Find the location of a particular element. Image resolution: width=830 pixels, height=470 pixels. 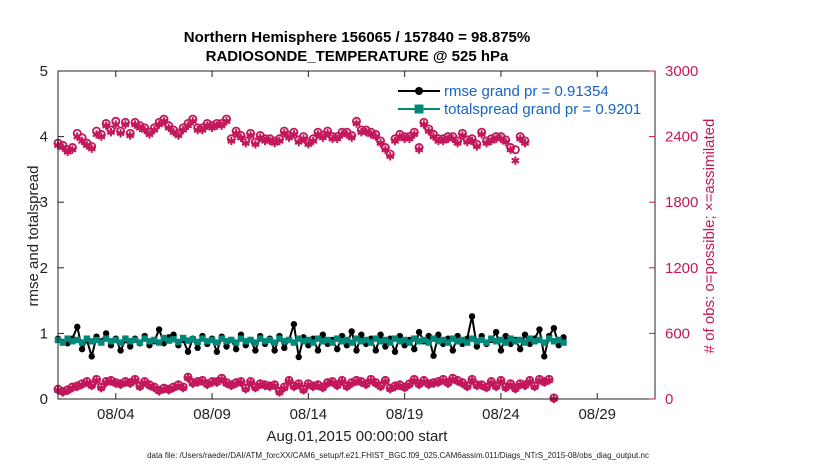

y-axis-right-label: # of obs: o=possible; ×=assimilated is located at coordinates (709, 236).